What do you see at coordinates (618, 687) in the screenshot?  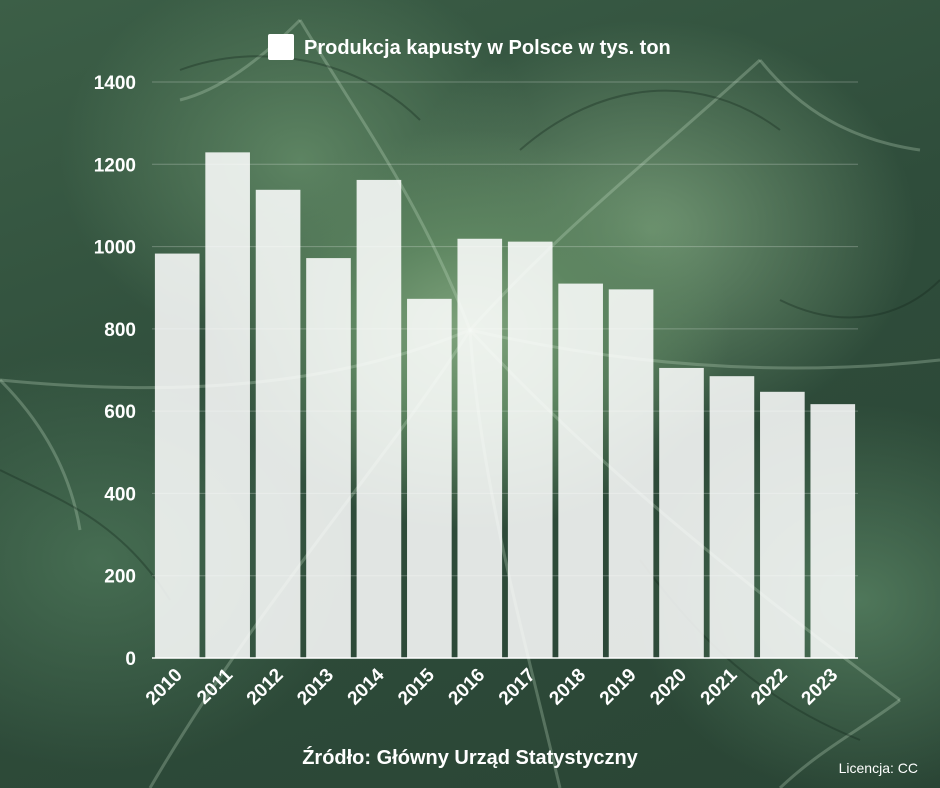 I see `x-tick-label: 2019` at bounding box center [618, 687].